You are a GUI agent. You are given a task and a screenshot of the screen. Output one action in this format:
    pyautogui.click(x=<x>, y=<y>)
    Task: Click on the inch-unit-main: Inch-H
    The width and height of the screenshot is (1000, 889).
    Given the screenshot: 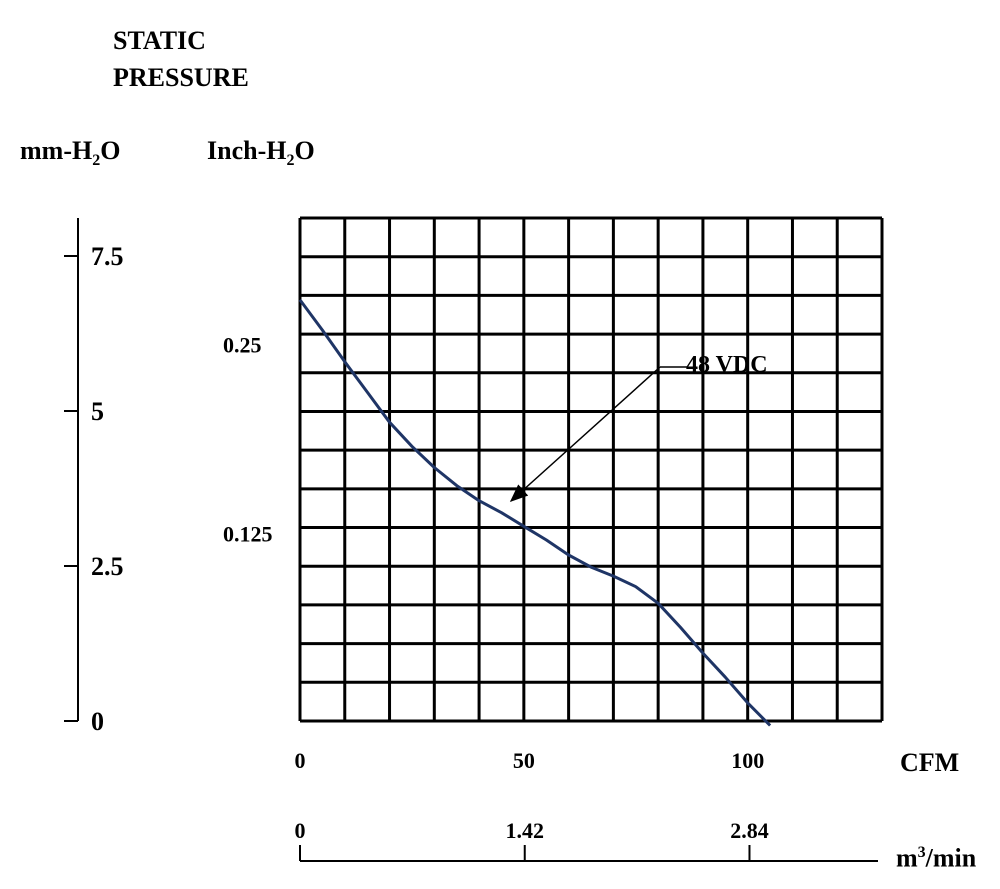 What is the action you would take?
    pyautogui.click(x=247, y=150)
    